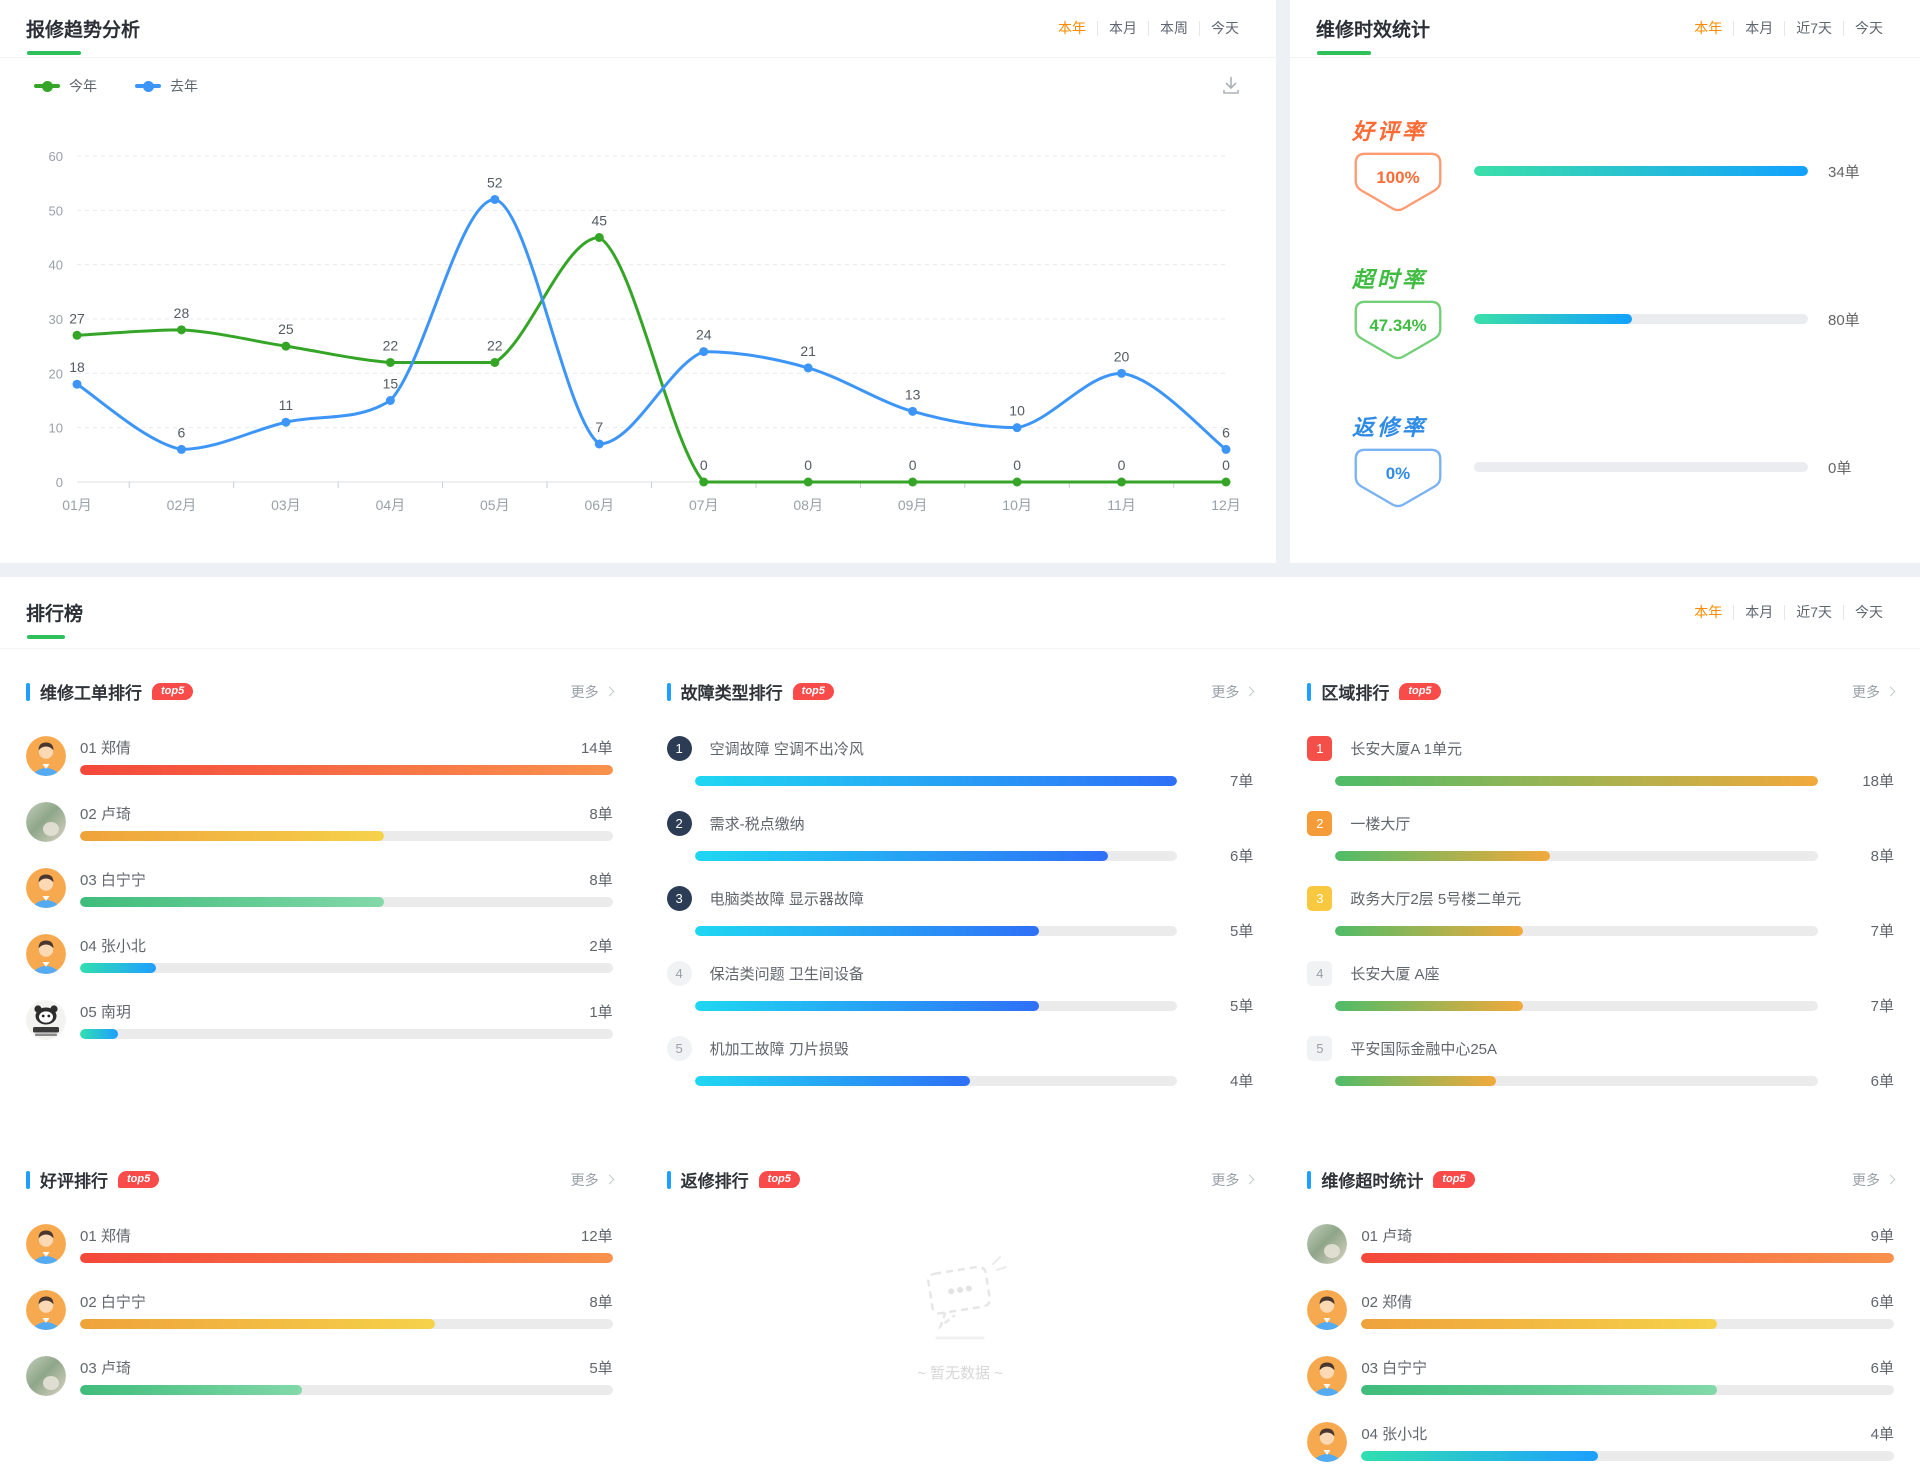 The width and height of the screenshot is (1920, 1472). Describe the element at coordinates (1387, 1302) in the screenshot. I see `item-name: 02 郑倩` at that location.